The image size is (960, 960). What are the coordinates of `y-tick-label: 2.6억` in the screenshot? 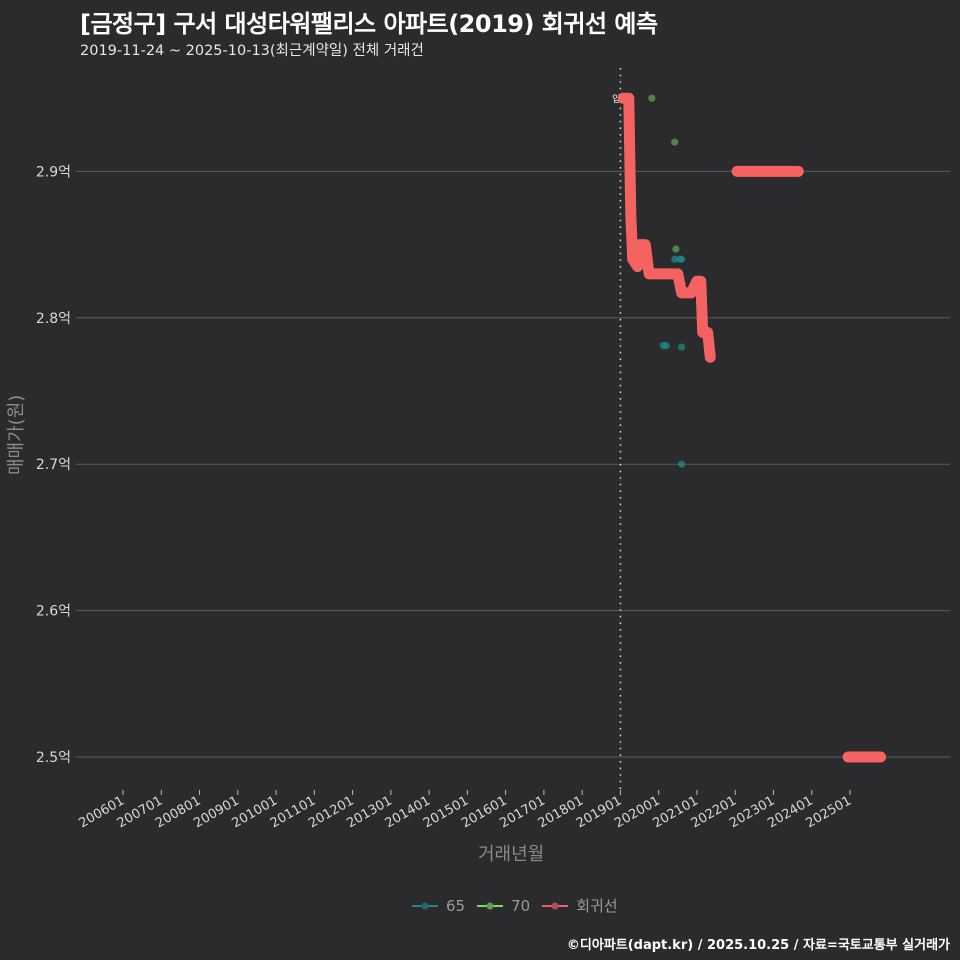 It's located at (53, 612).